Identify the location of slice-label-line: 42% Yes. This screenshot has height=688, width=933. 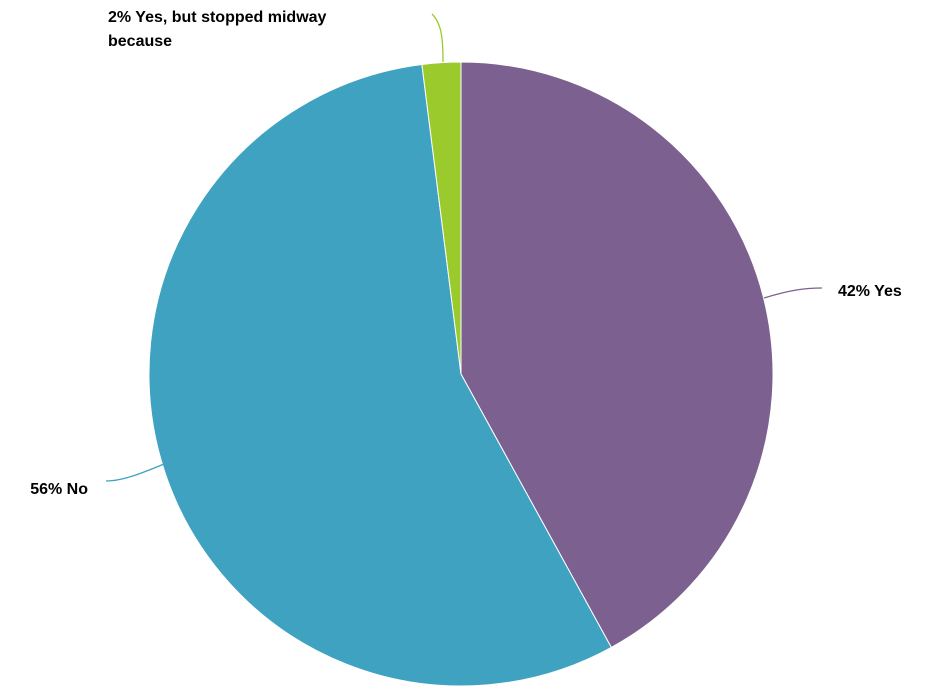
(870, 291).